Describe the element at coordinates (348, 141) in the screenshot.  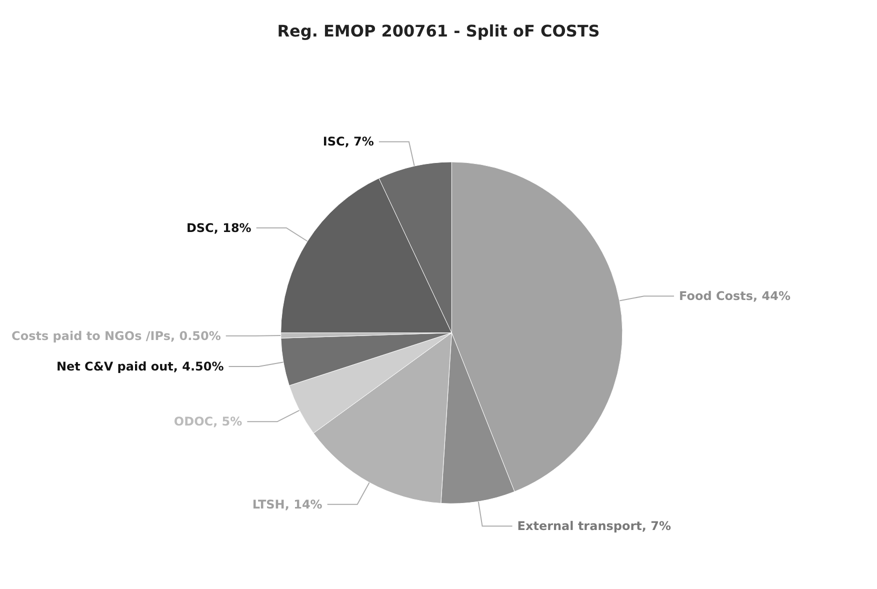
I see `slice-label: ISC, 7%` at that location.